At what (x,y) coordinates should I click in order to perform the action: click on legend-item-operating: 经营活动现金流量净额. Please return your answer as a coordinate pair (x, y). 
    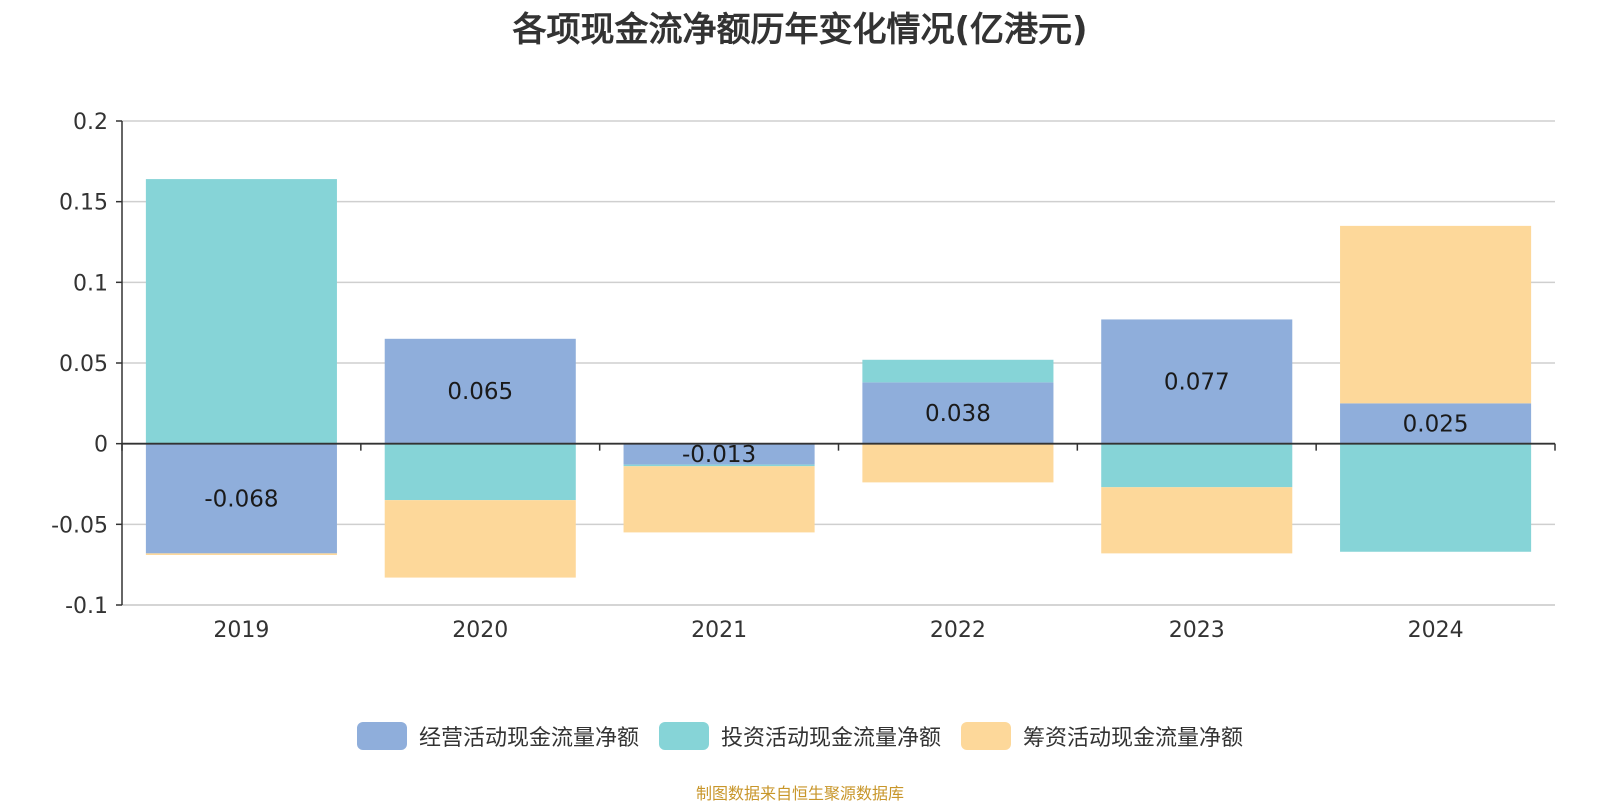
    Looking at the image, I should click on (497, 736).